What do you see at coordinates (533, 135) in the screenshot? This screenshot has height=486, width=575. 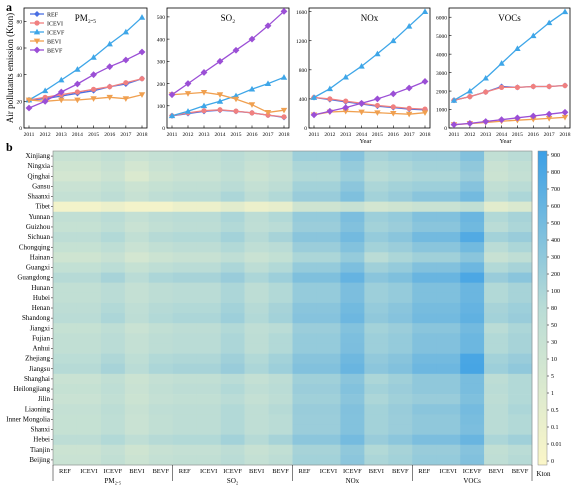 I see `x-tick-label: 2016` at bounding box center [533, 135].